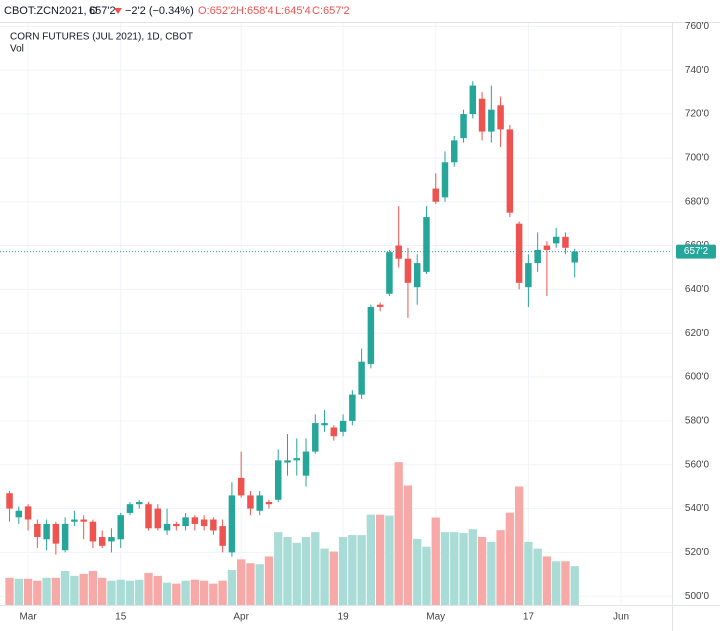 The image size is (720, 631). I want to click on y-tick-label: 560'0, so click(697, 464).